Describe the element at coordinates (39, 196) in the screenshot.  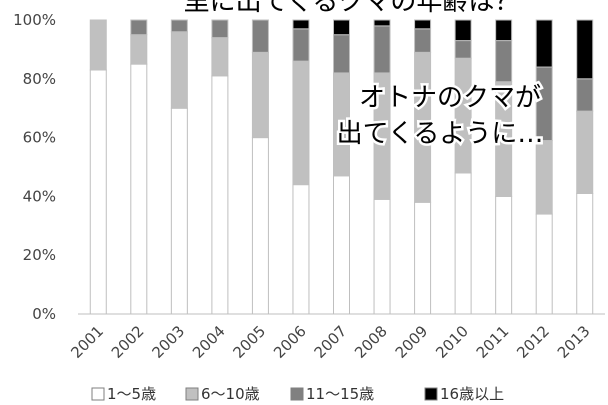
I see `y-tick-label: 40%` at that location.